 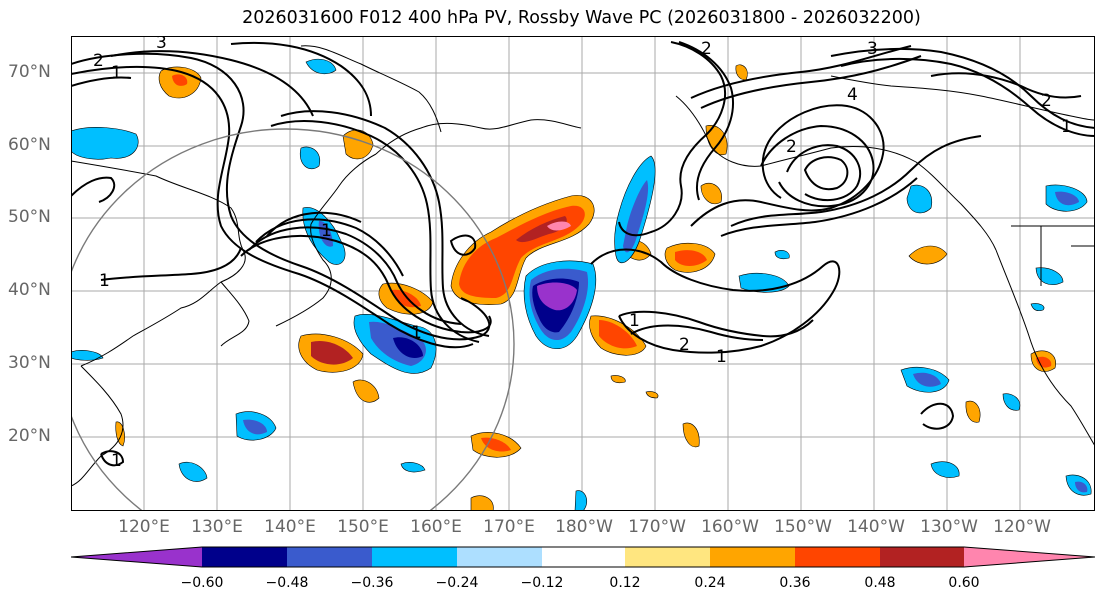 What do you see at coordinates (509, 527) in the screenshot?
I see `lon-label: 170°E` at bounding box center [509, 527].